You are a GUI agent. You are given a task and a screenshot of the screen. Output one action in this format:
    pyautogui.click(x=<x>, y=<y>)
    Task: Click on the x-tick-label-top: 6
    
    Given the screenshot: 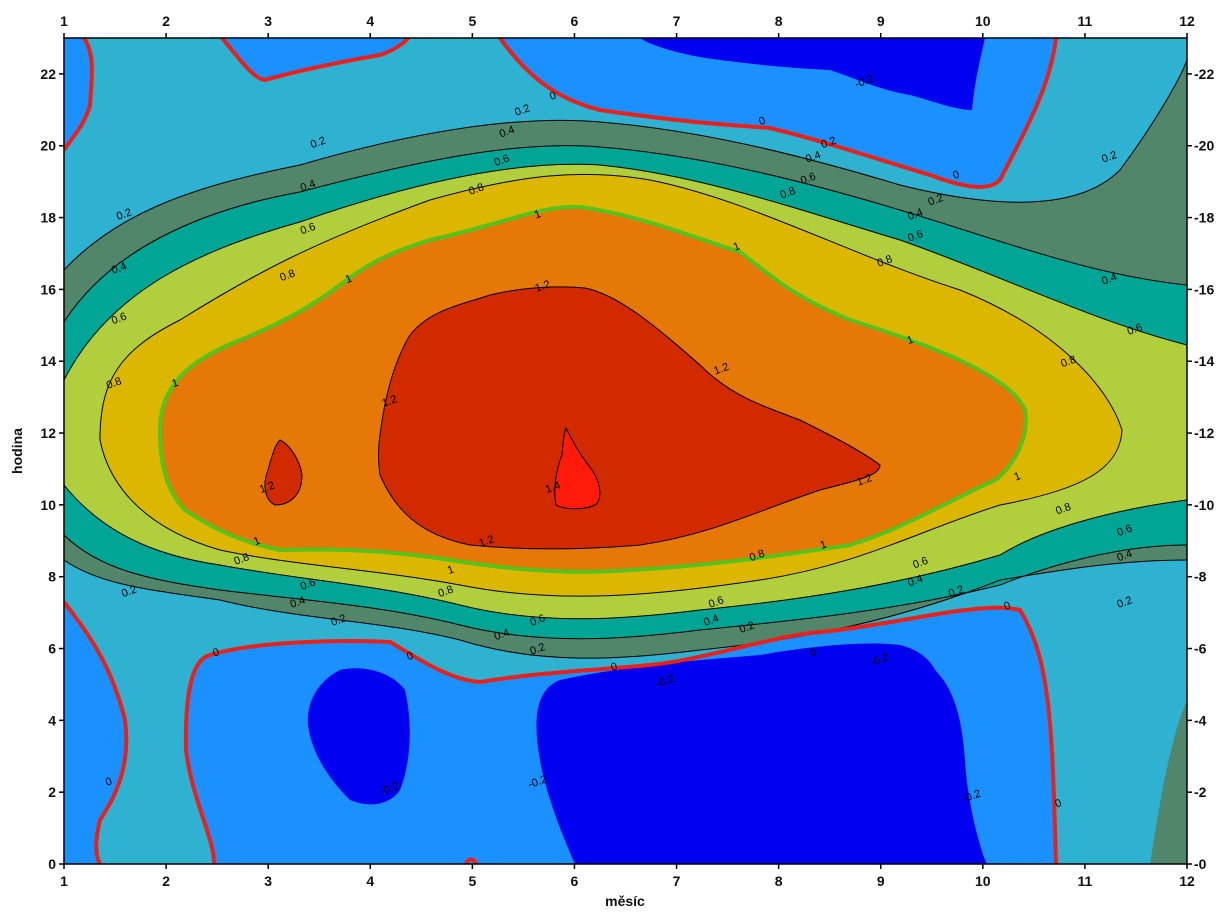 What is the action you would take?
    pyautogui.click(x=575, y=21)
    